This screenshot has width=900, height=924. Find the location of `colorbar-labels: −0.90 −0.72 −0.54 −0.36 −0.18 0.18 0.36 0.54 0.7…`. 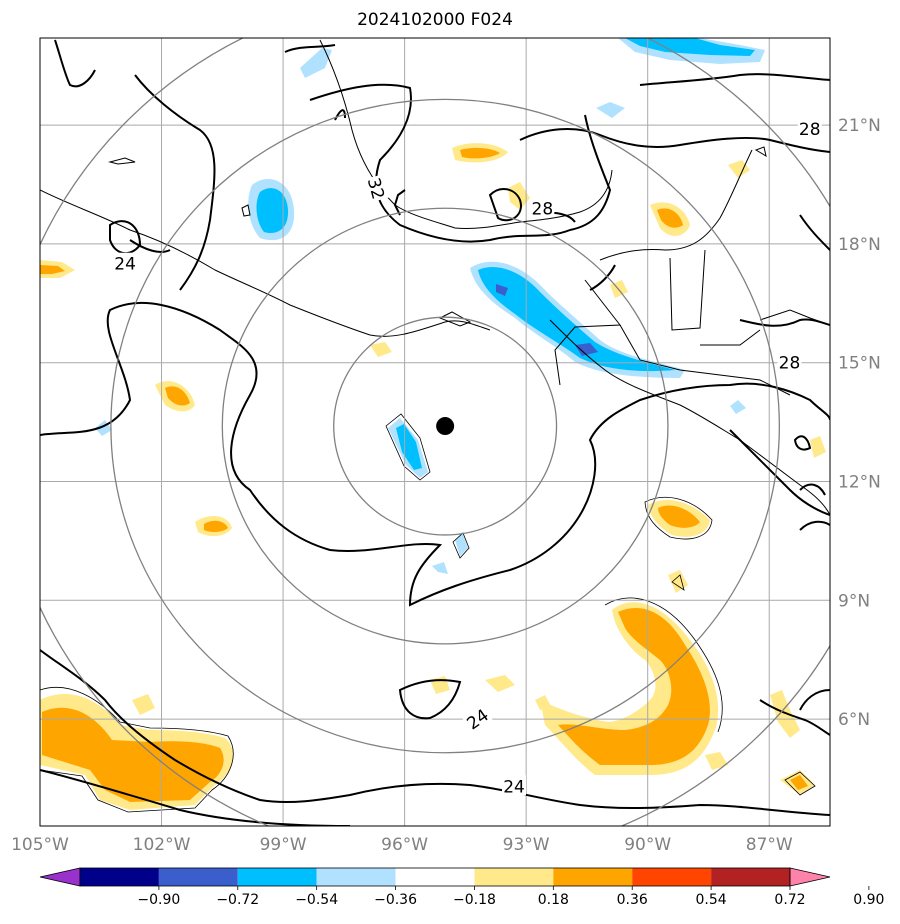

colorbar-labels: −0.90 −0.72 −0.54 −0.36 −0.18 0.18 0.36 0.54 0.7… is located at coordinates (510, 897).